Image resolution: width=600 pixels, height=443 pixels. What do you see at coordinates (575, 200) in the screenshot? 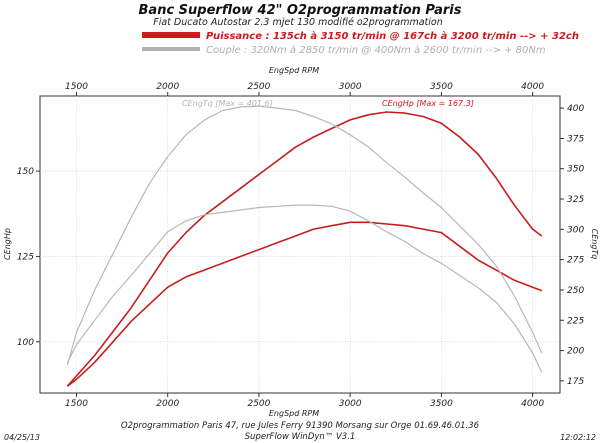
I see `y-right-tick-label: 325` at bounding box center [575, 200].